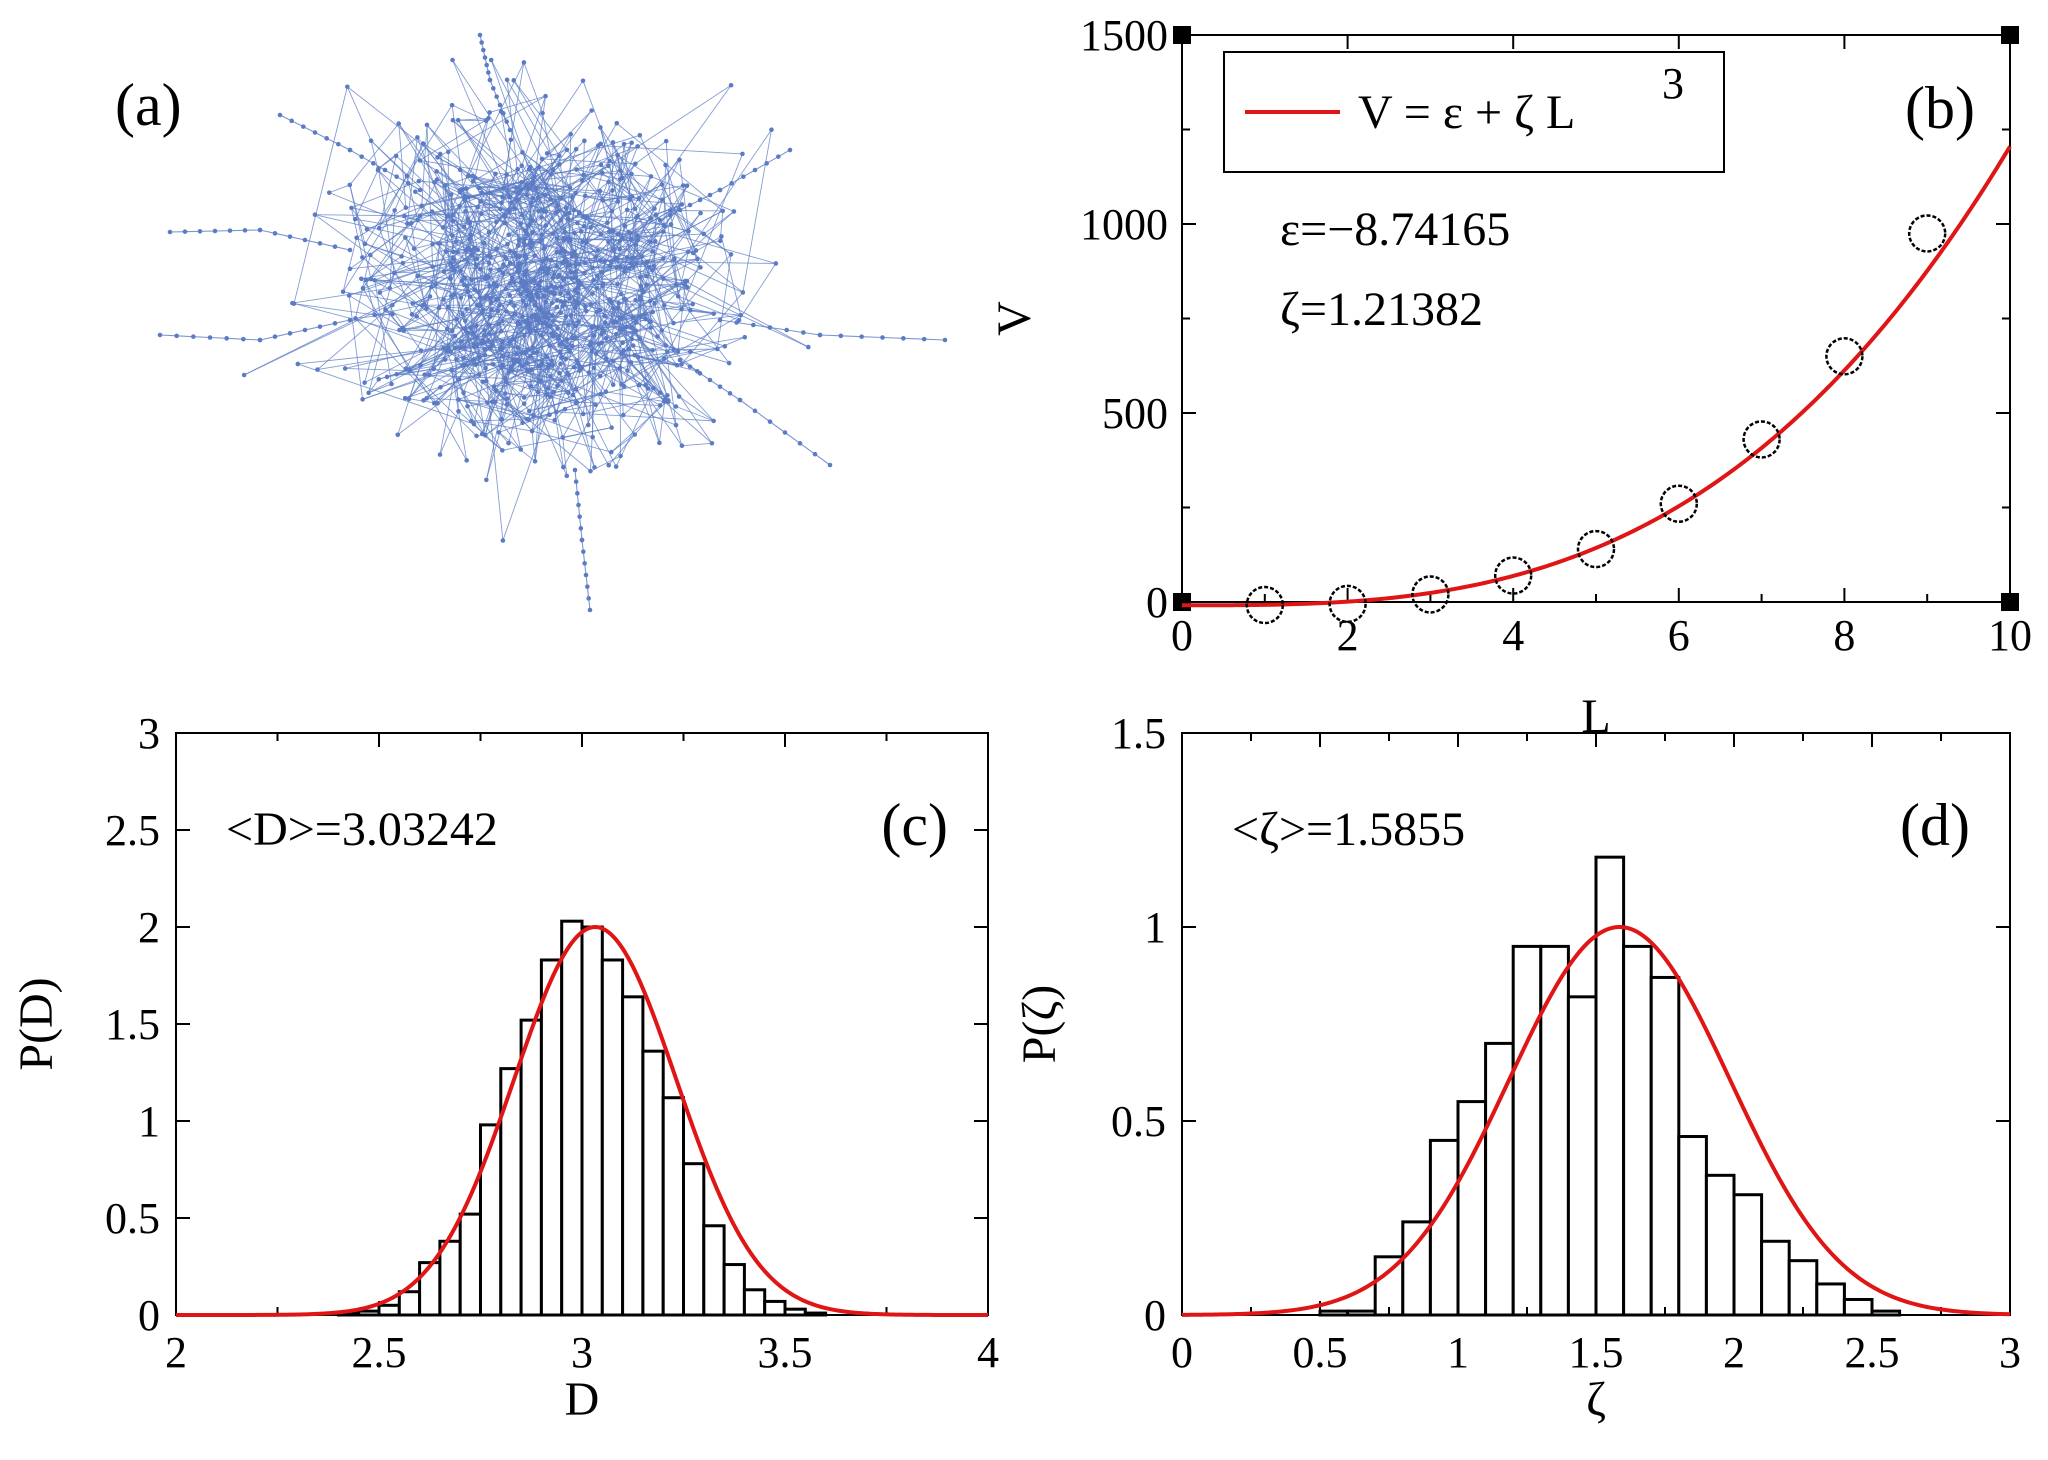  Describe the element at coordinates (132, 1024) in the screenshot. I see `y-tick-label: 1.5` at that location.